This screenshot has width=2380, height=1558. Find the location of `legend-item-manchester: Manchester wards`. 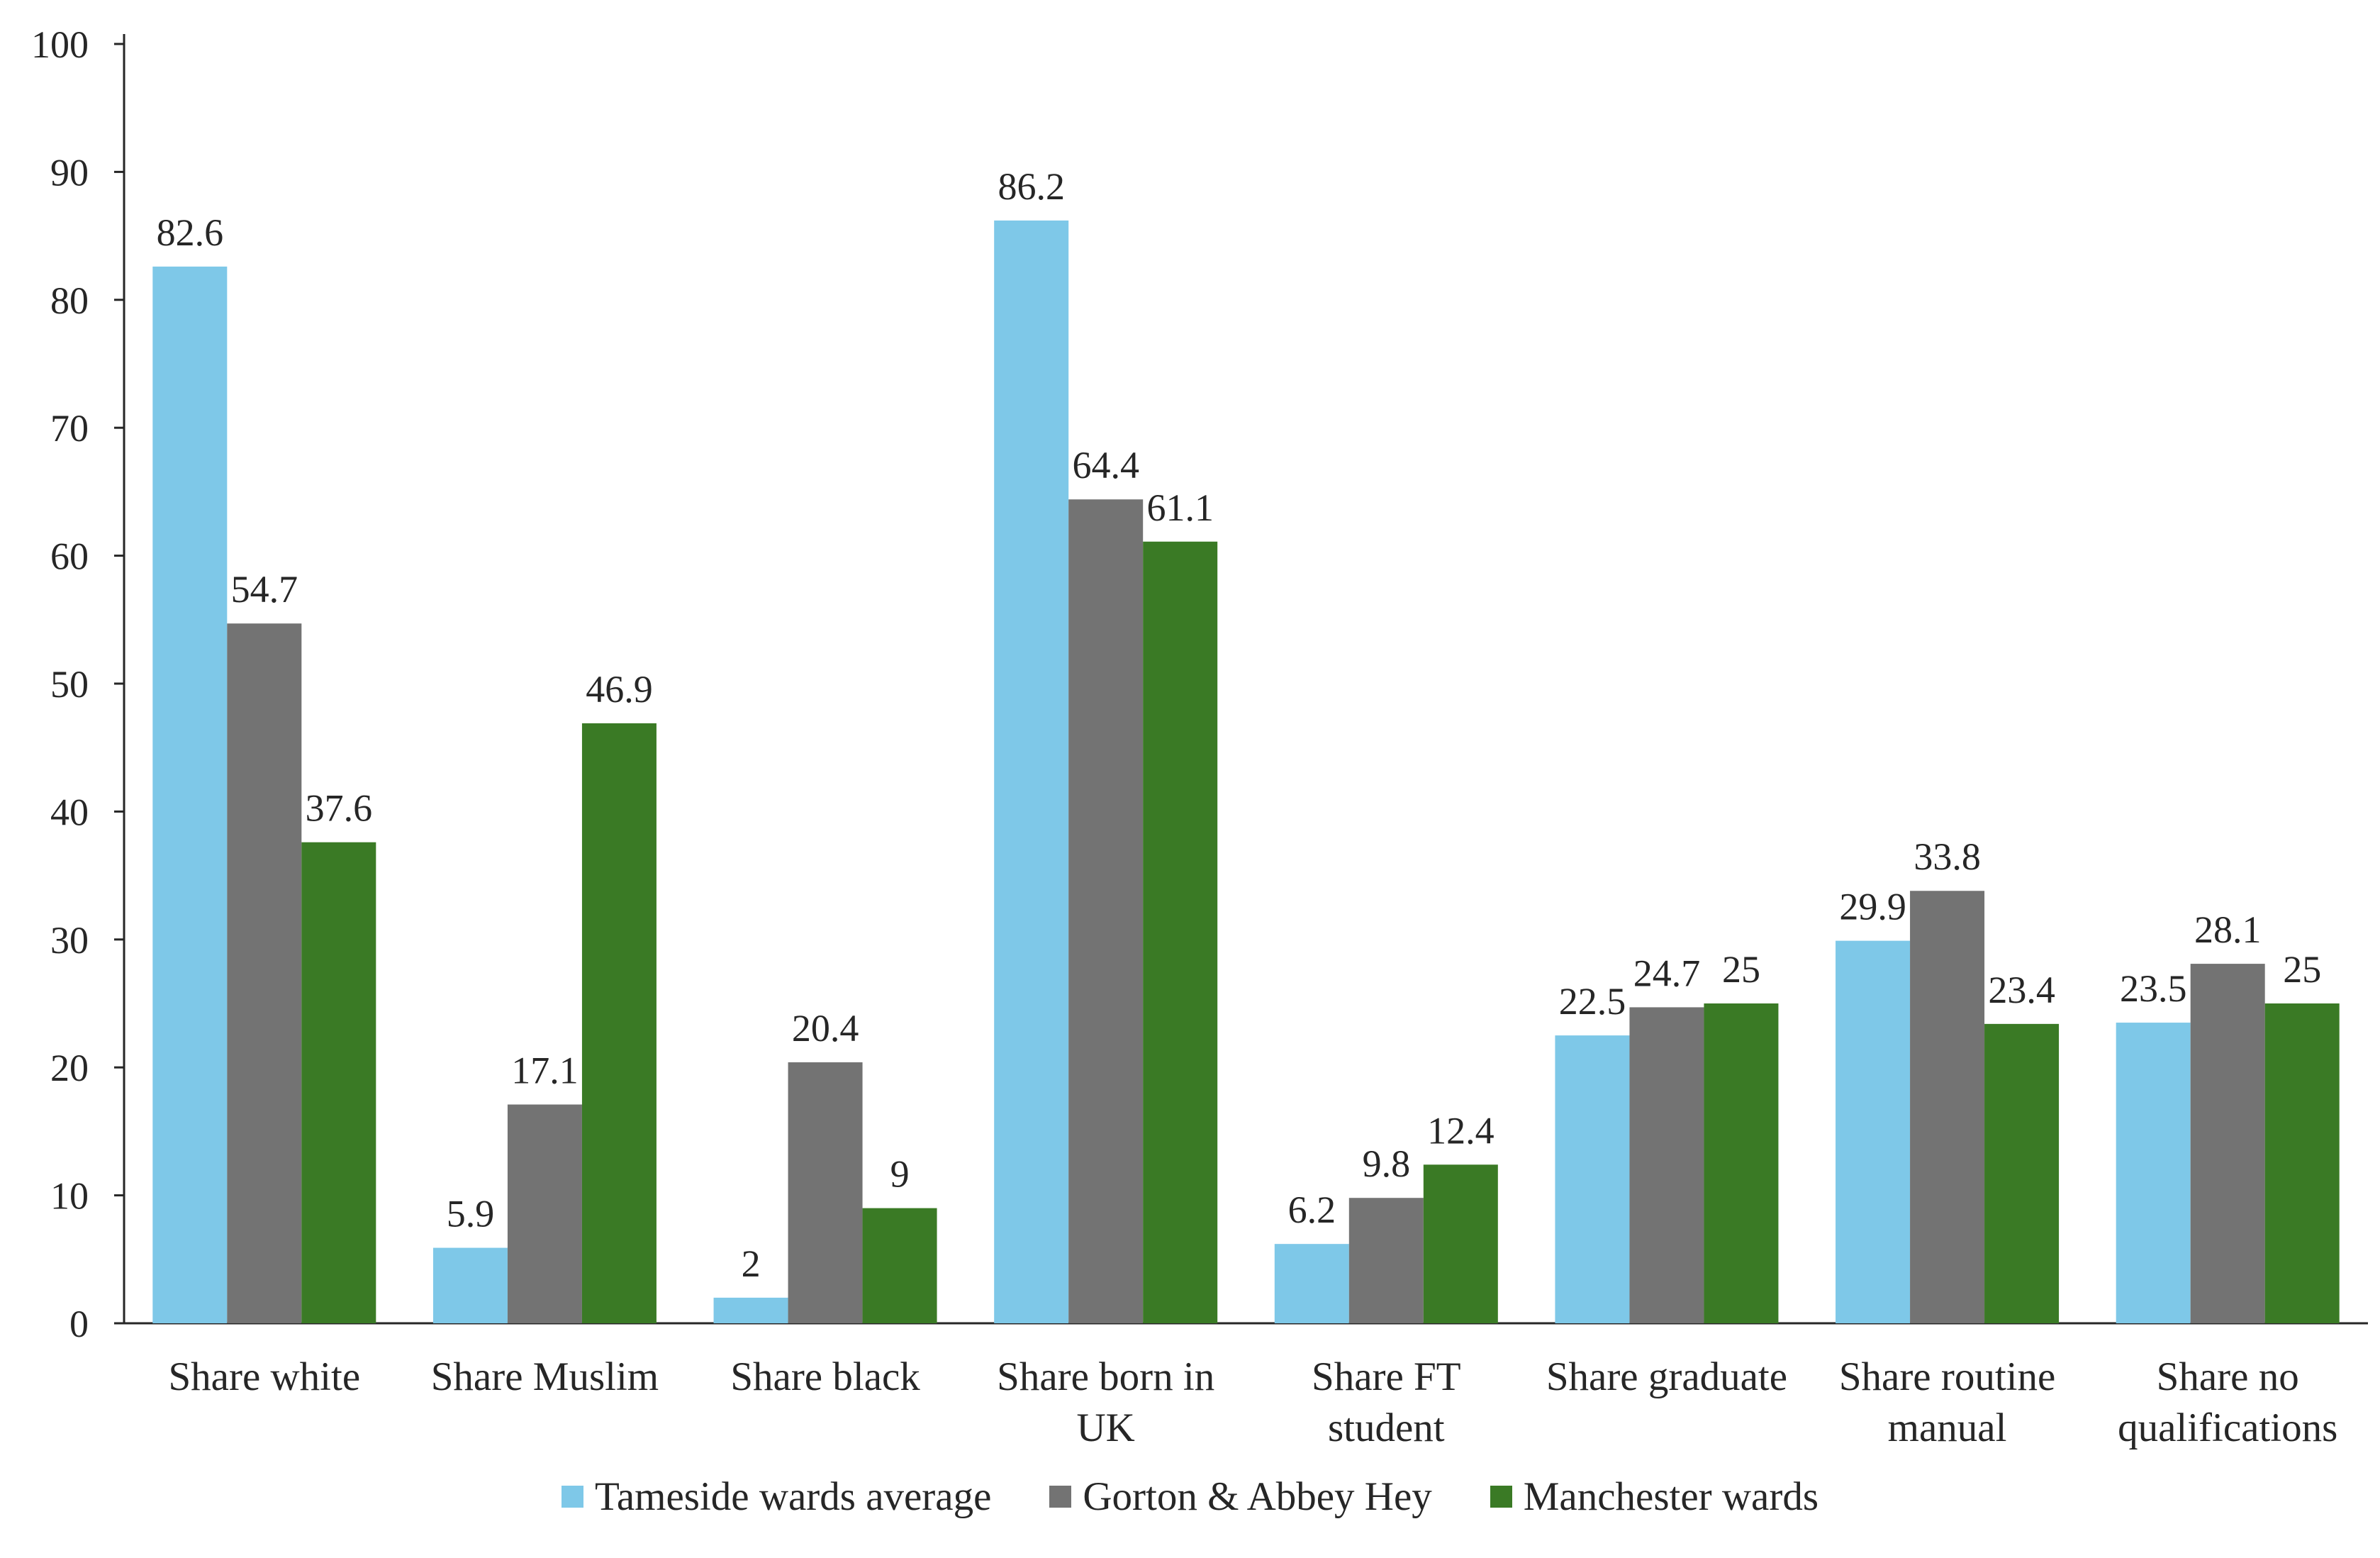

legend-item-manchester: Manchester wards is located at coordinates (1654, 1497).